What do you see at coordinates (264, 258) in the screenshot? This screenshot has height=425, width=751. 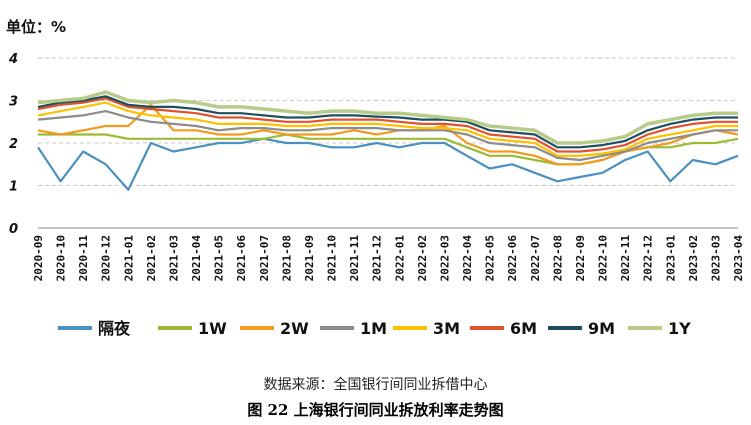 I see `x-tick-label: 2021-07` at bounding box center [264, 258].